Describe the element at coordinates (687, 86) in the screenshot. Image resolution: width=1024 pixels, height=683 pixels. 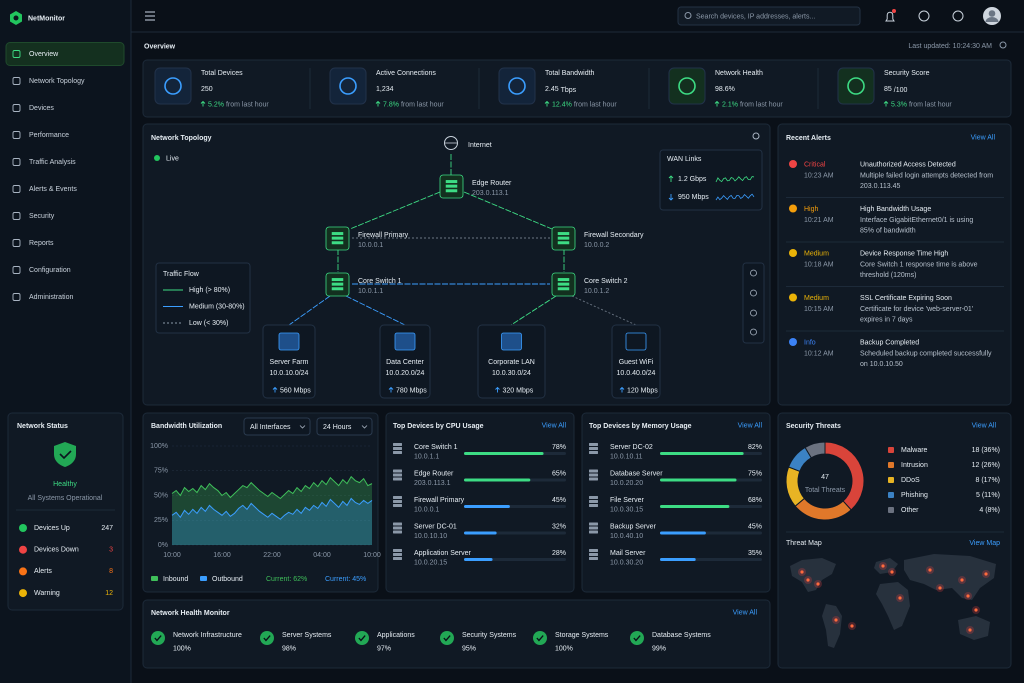
I see `kpi-icon-glyph` at that location.